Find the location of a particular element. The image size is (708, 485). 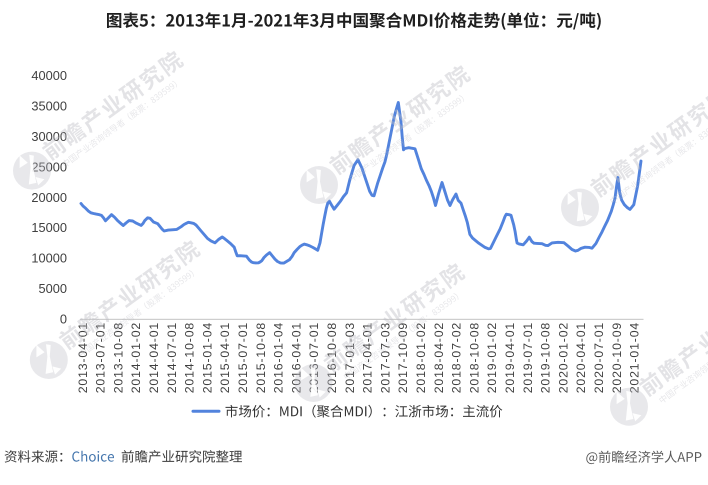

svg-text: 2015-07-01 is located at coordinates (243, 357).